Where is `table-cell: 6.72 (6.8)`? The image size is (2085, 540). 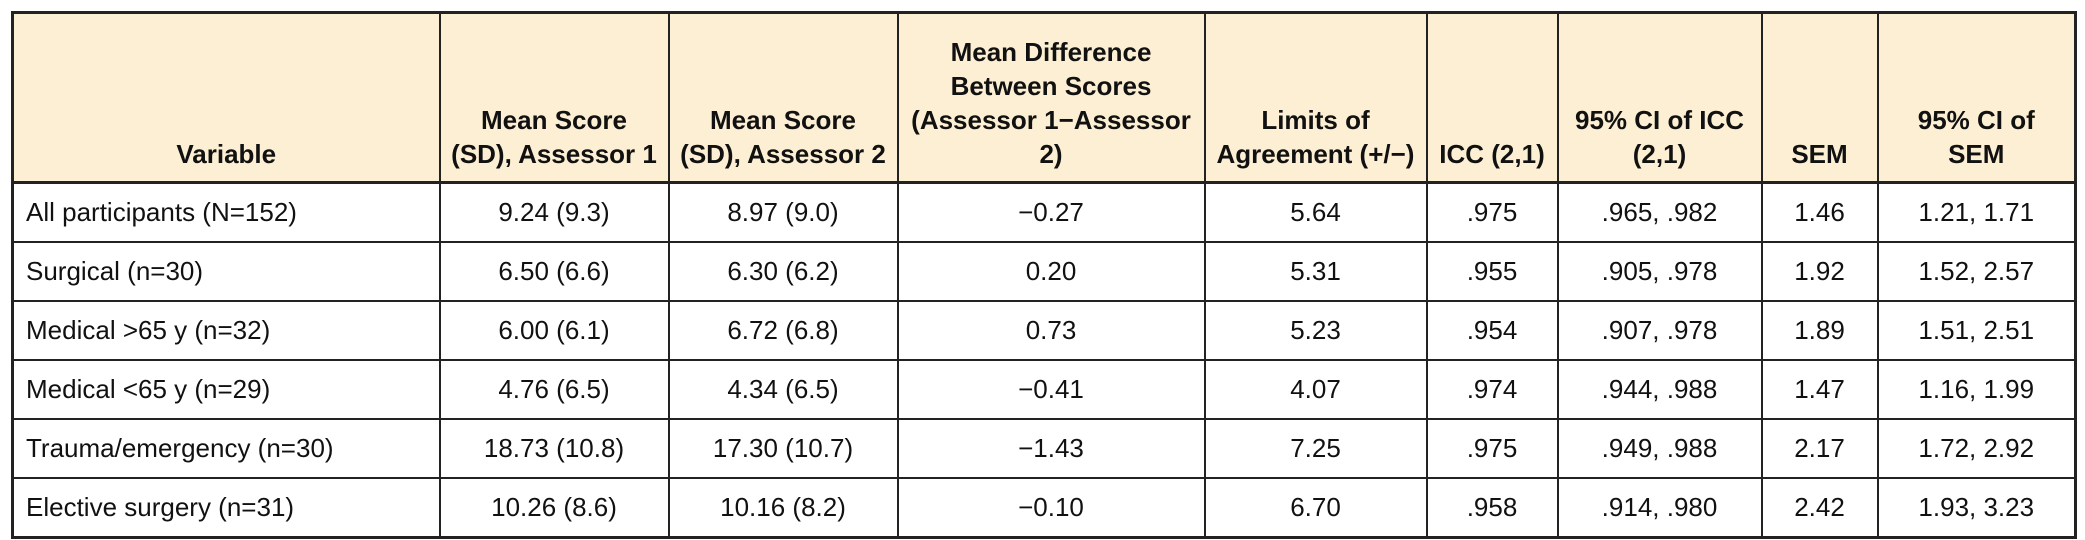 table-cell: 6.72 (6.8) is located at coordinates (783, 330).